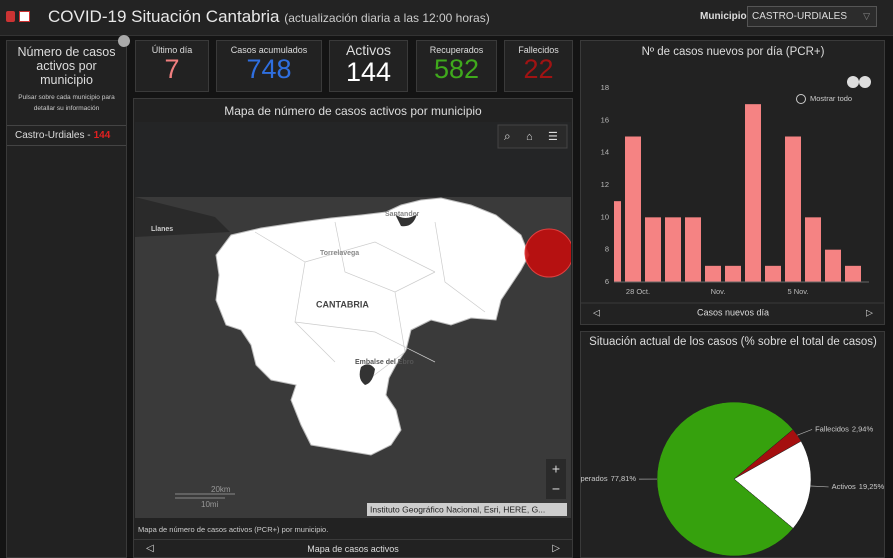 The height and width of the screenshot is (558, 893). I want to click on municipio-value: 144, so click(102, 135).